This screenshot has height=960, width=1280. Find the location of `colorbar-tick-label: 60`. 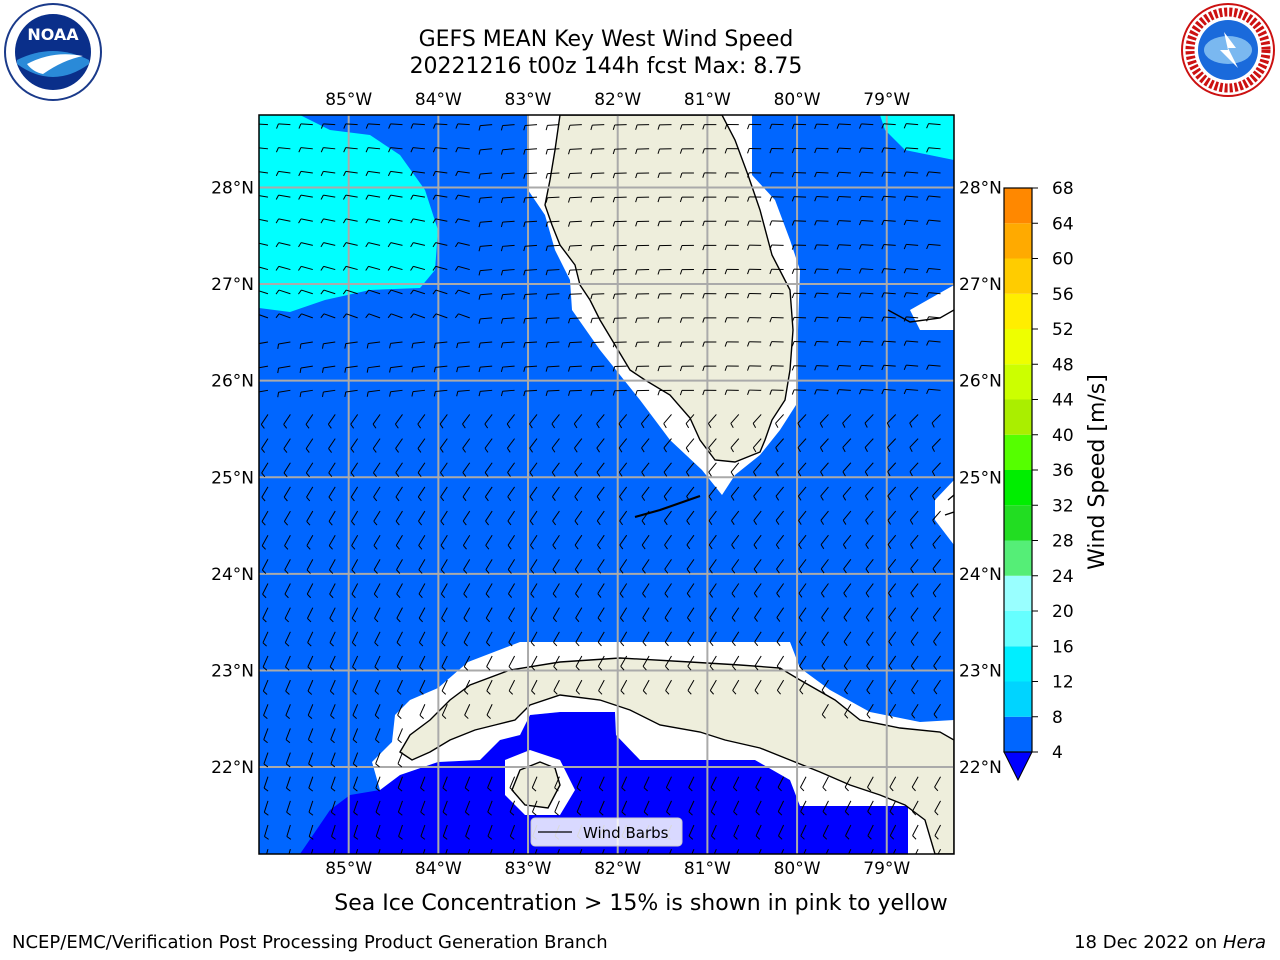

colorbar-tick-label: 60 is located at coordinates (1063, 260).